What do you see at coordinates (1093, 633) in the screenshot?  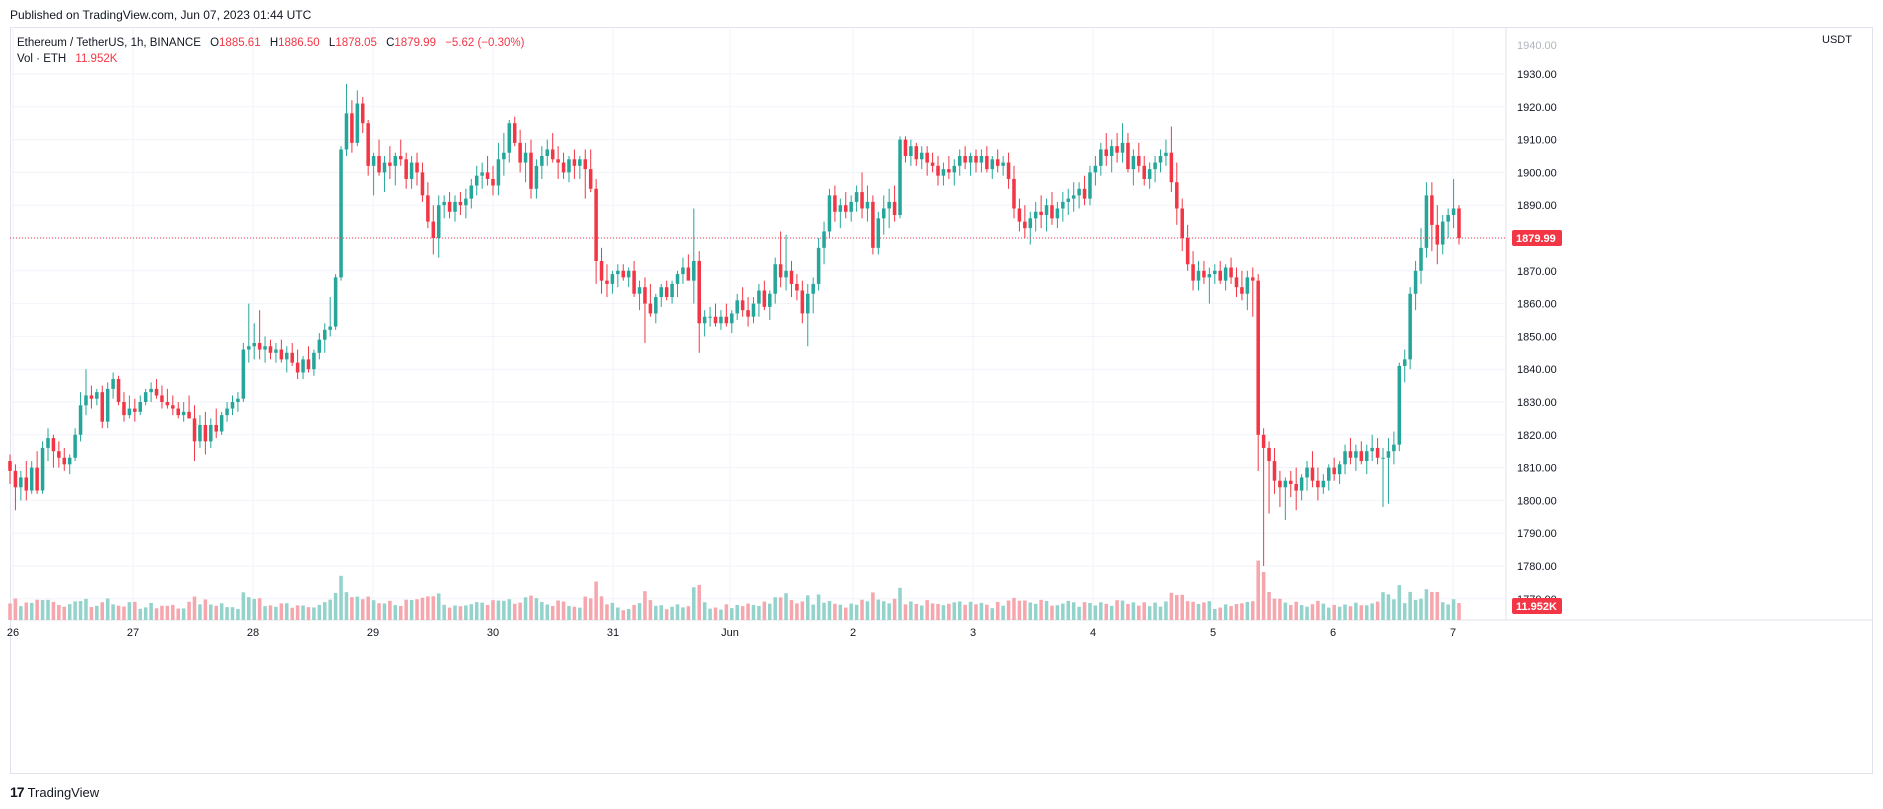 I see `time-tick-label: 4` at bounding box center [1093, 633].